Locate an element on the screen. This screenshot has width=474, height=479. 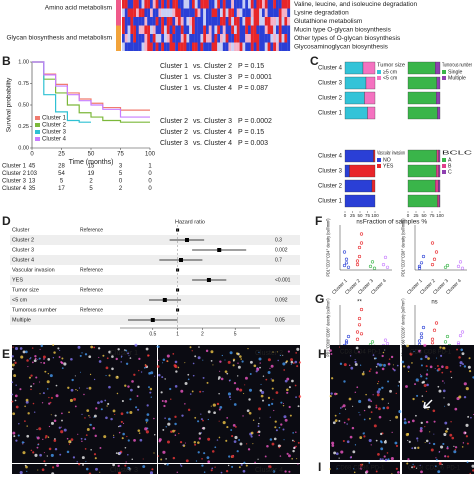
legend-swatch is located at coordinates (379, 166).